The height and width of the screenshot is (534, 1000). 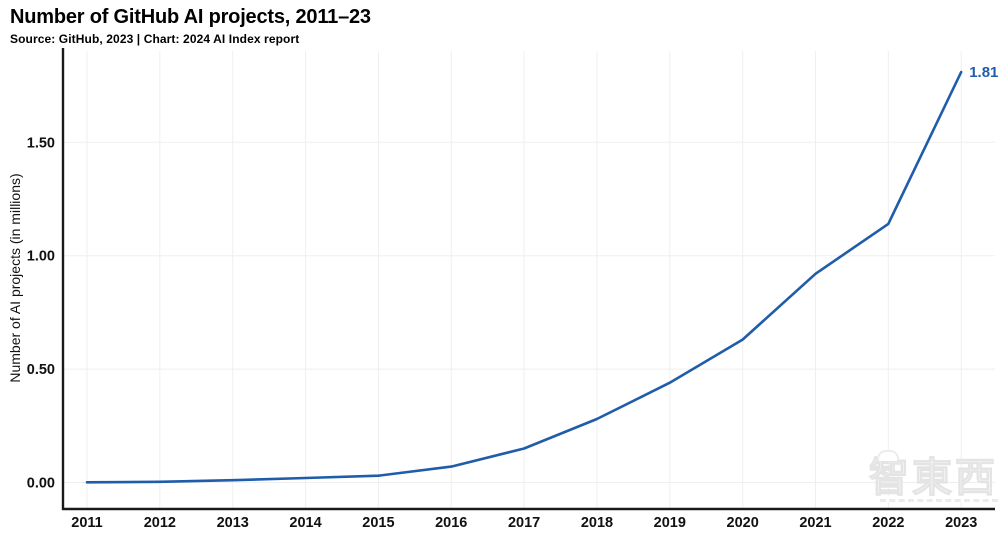 I want to click on y-tick-label: 1.50, so click(x=41, y=143).